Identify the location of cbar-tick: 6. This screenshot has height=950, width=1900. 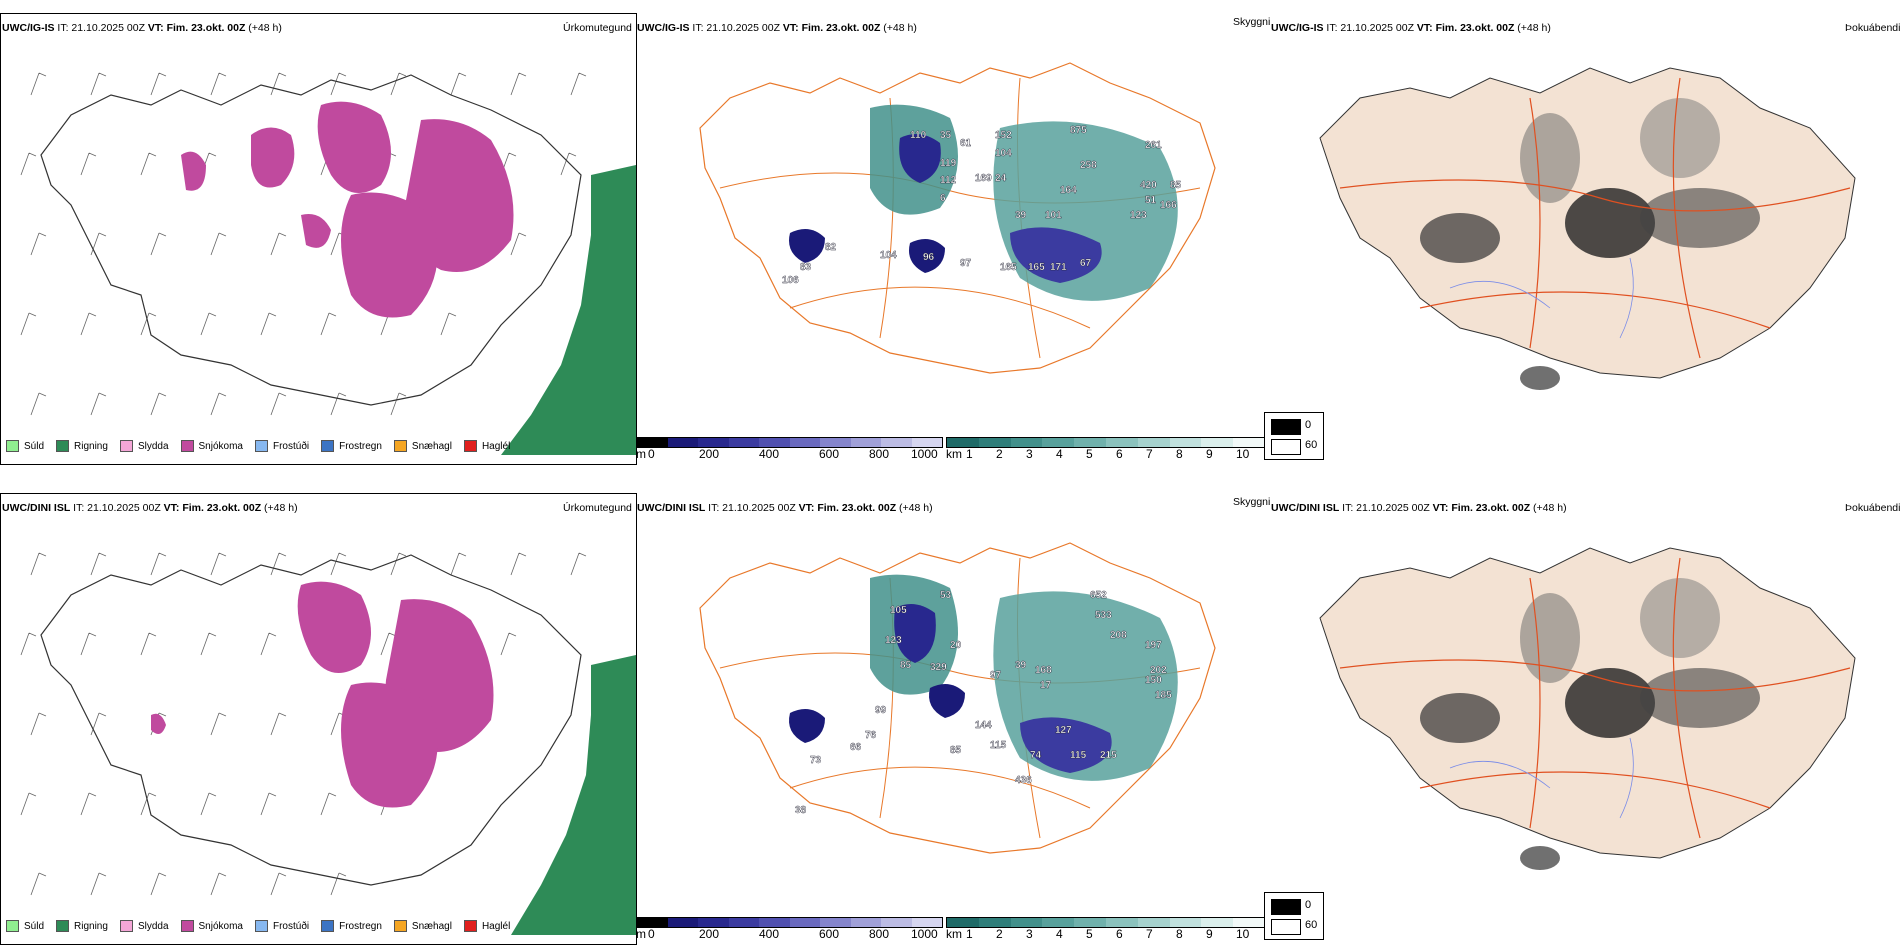
(1119, 454).